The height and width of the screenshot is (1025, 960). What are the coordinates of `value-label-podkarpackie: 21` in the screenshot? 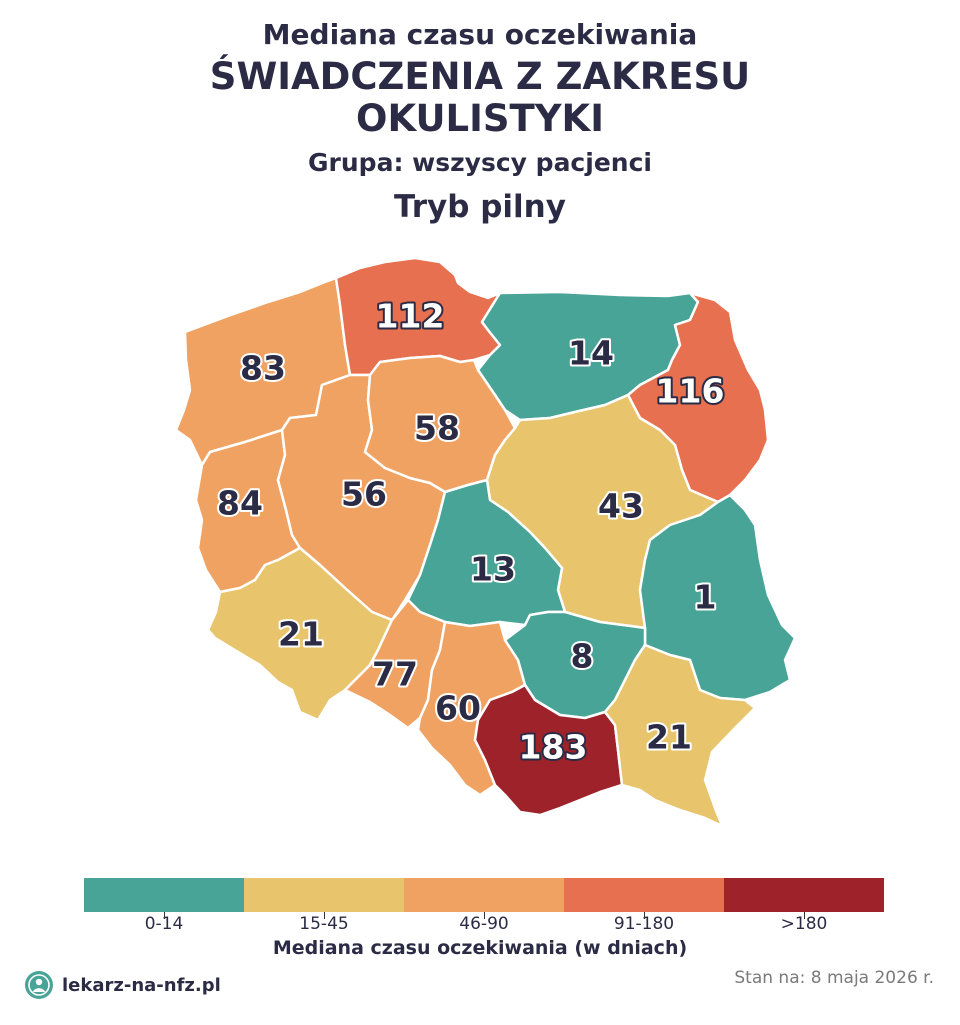 It's located at (669, 737).